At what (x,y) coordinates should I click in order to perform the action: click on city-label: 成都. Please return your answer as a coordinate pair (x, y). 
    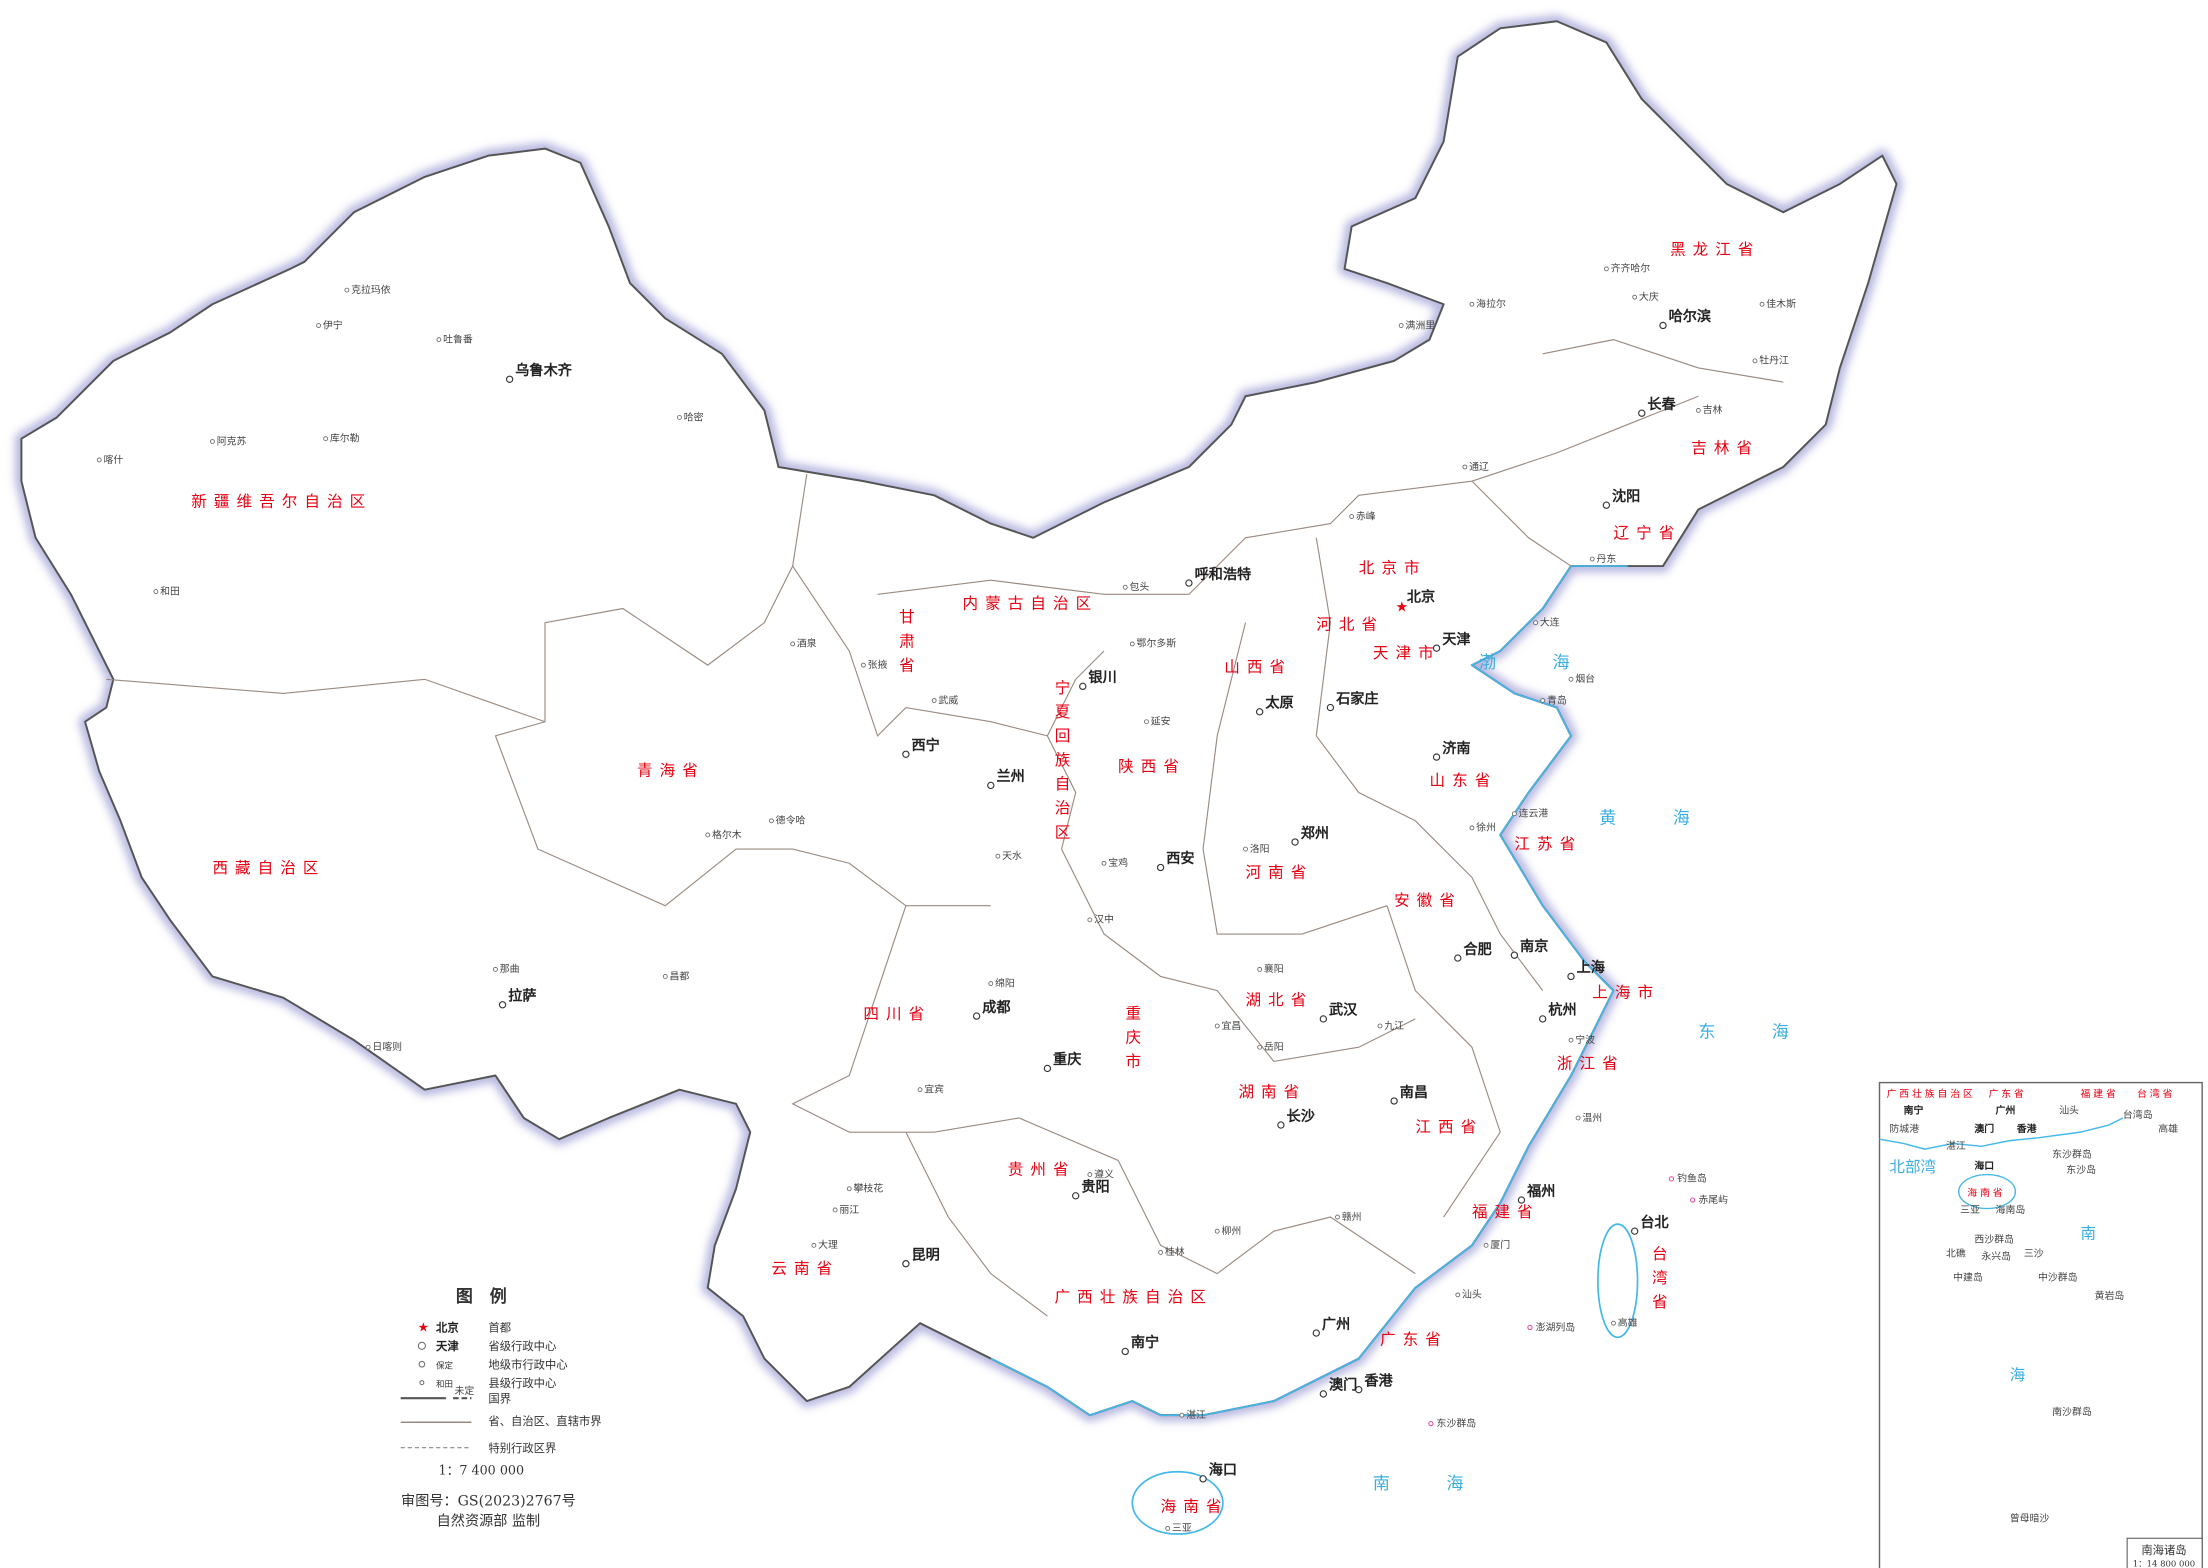
    Looking at the image, I should click on (996, 1007).